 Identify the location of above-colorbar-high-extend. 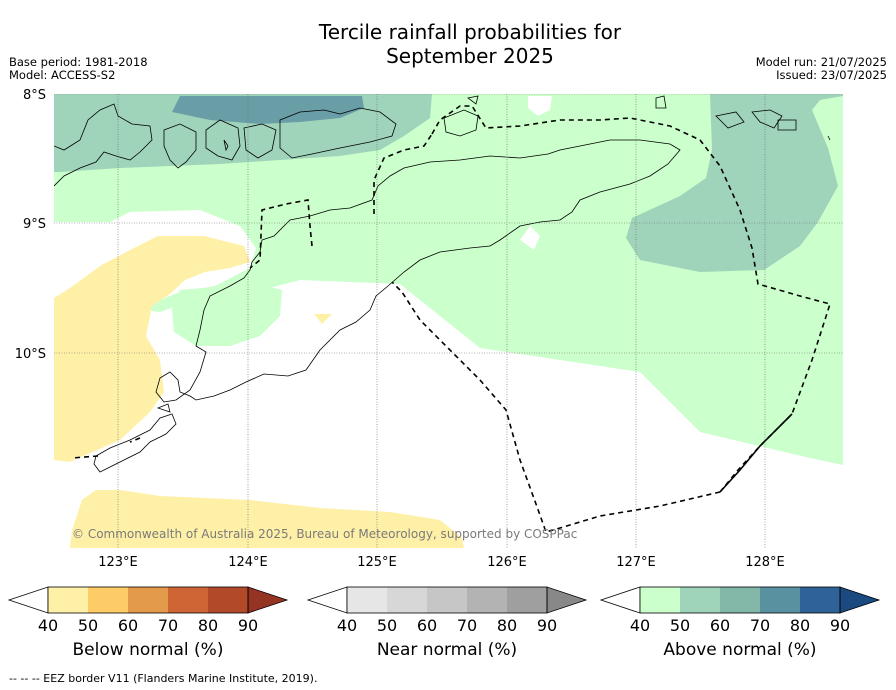
(860, 600).